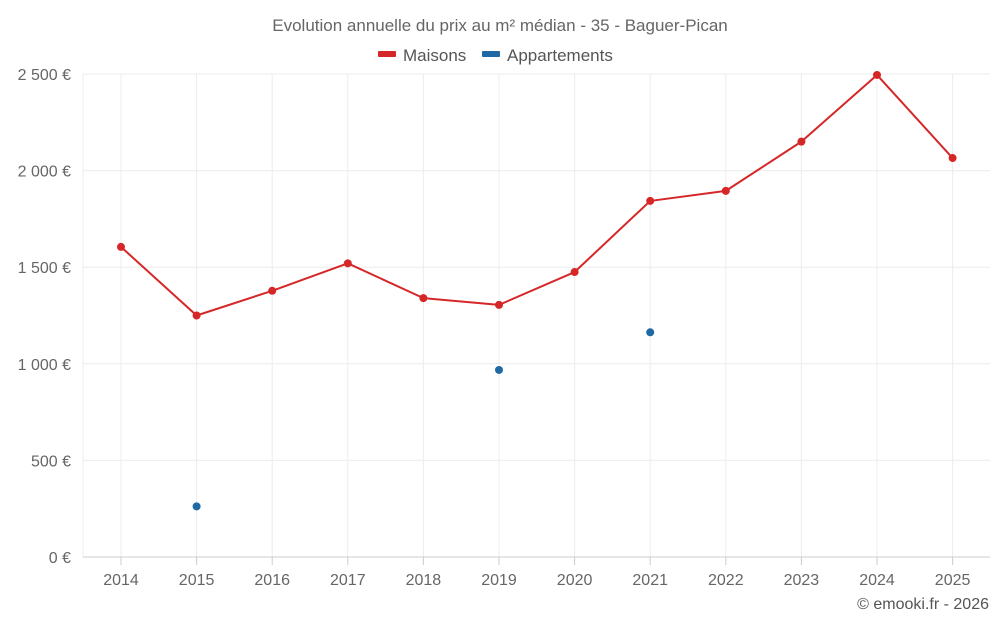 This screenshot has width=1000, height=625. I want to click on x-tick-label-2025: 2025, so click(953, 580).